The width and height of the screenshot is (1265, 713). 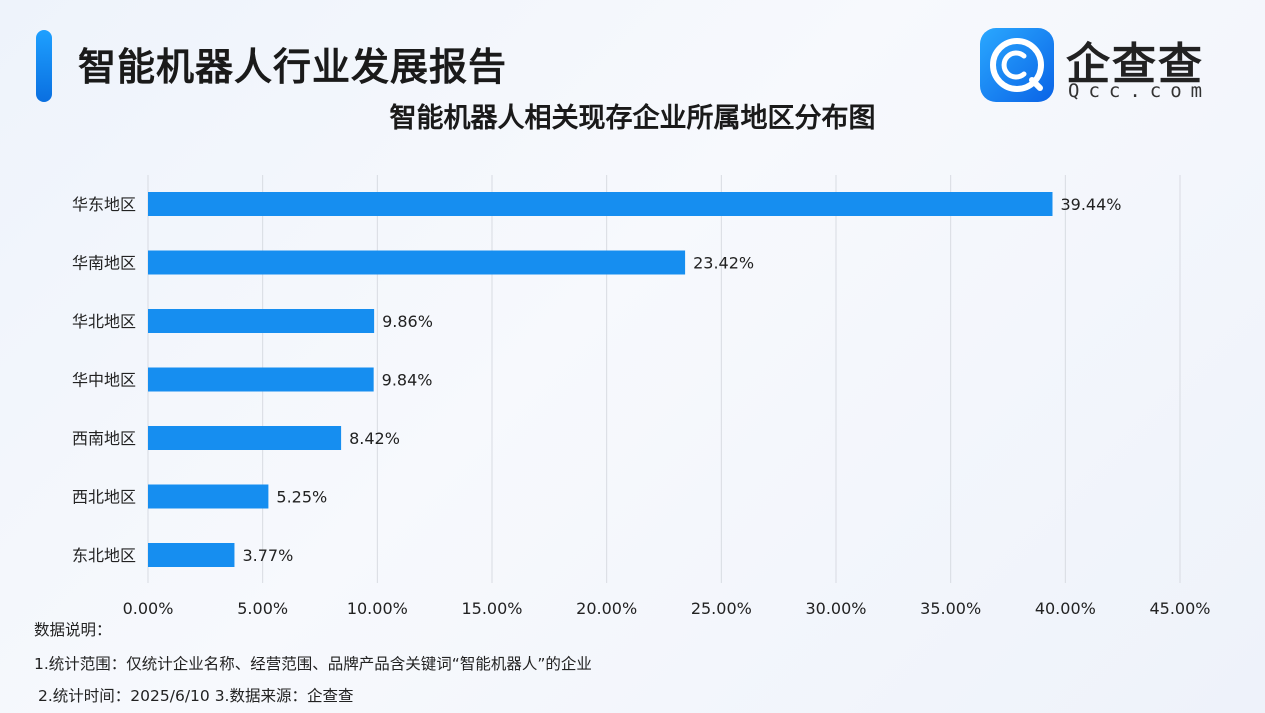 What do you see at coordinates (1140, 91) in the screenshot?
I see `brand-domain: Qcc.com` at bounding box center [1140, 91].